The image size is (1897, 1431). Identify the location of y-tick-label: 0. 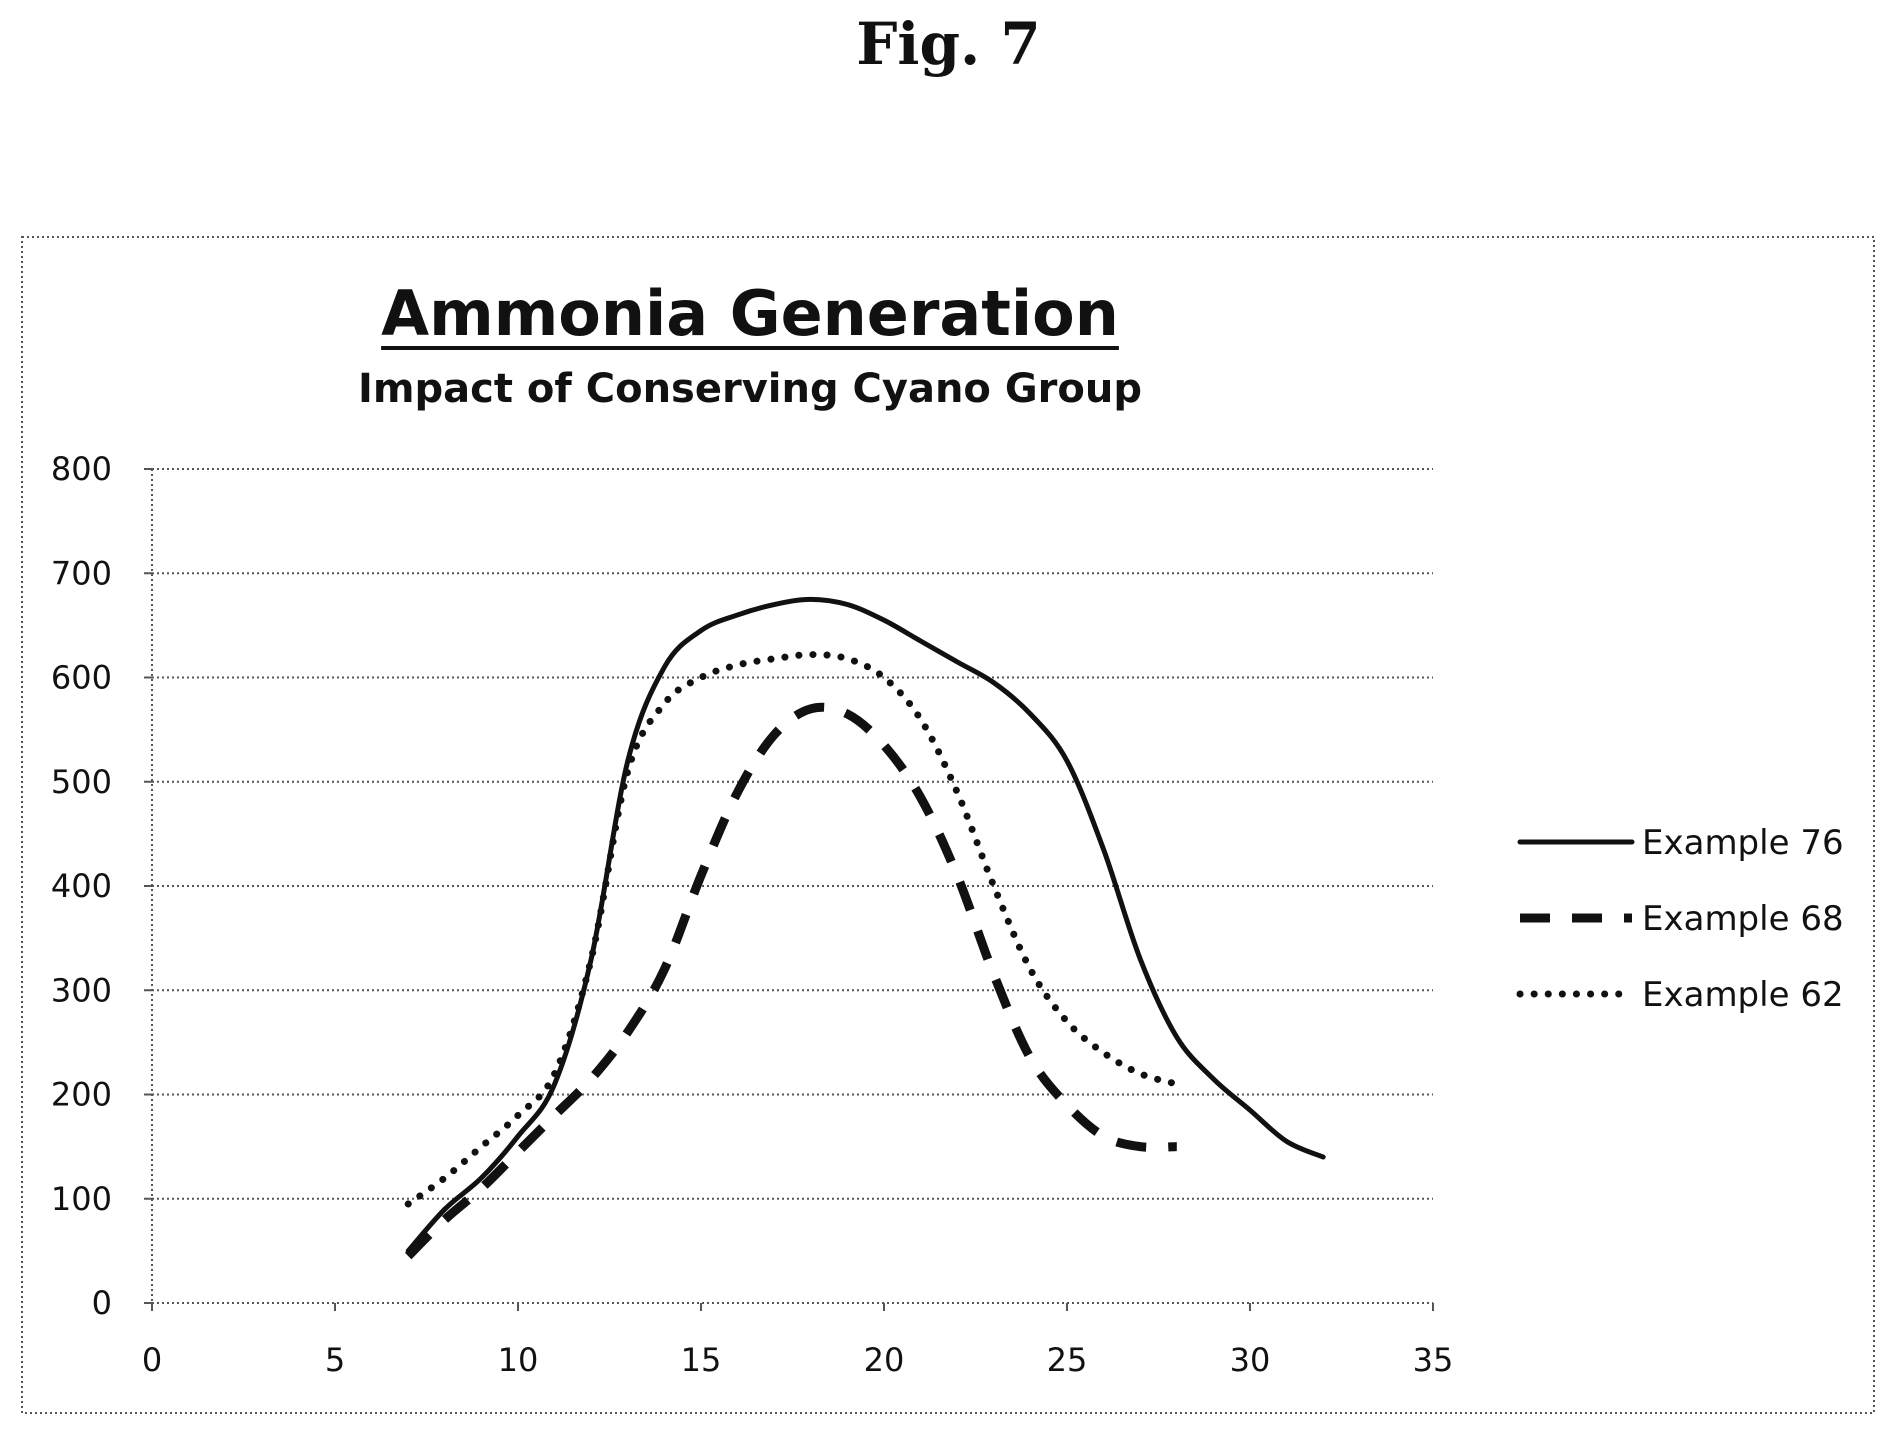
(102, 1303).